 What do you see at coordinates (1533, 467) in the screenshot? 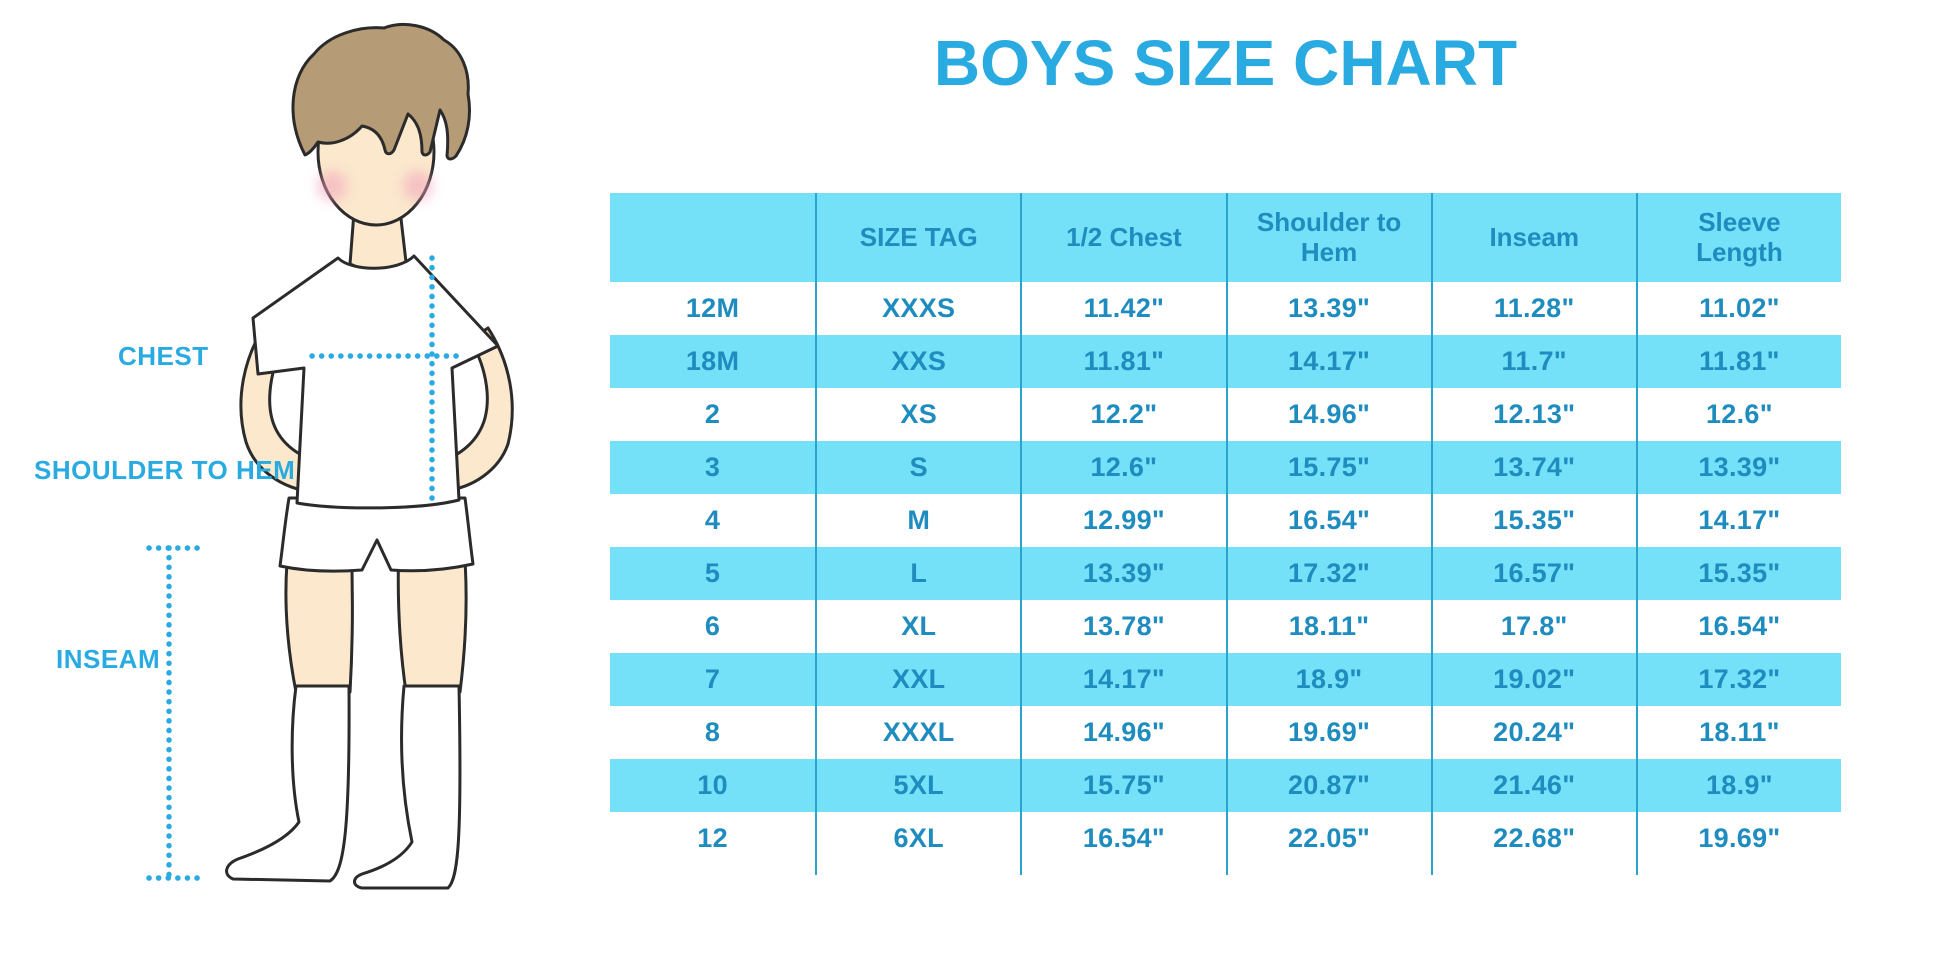
I see `size-value: 13.74"` at bounding box center [1533, 467].